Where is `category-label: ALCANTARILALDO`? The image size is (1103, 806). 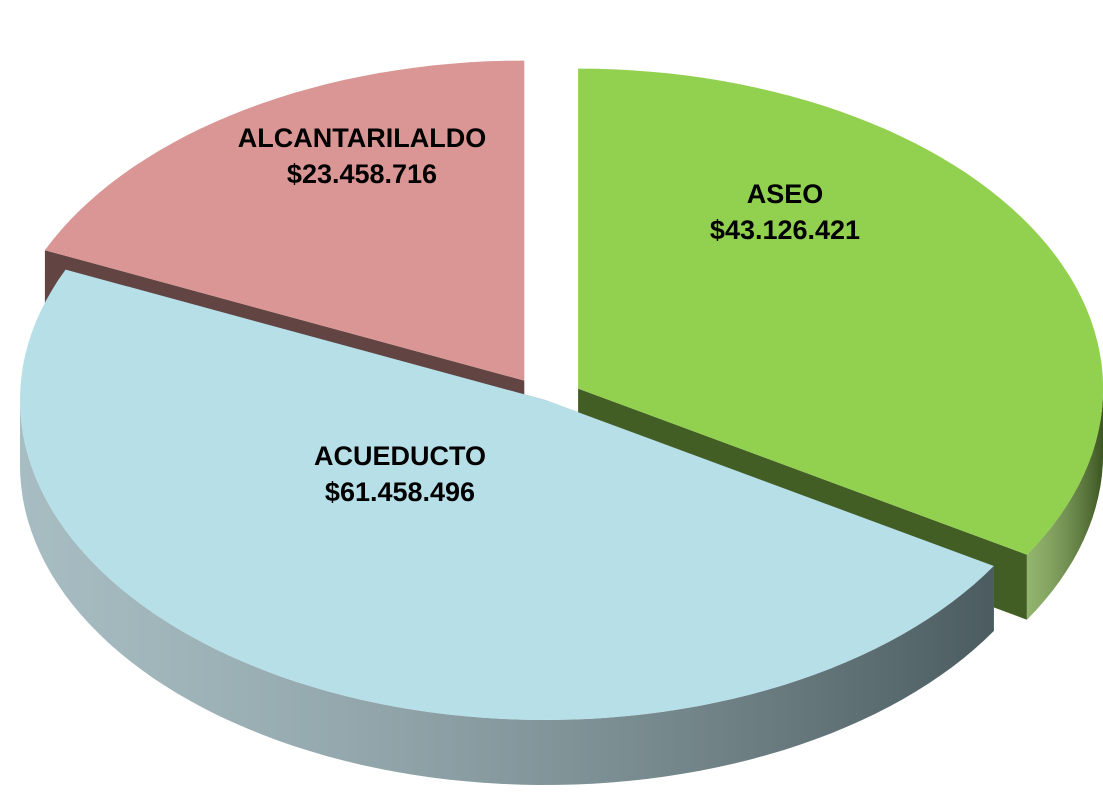 category-label: ALCANTARILALDO is located at coordinates (362, 138).